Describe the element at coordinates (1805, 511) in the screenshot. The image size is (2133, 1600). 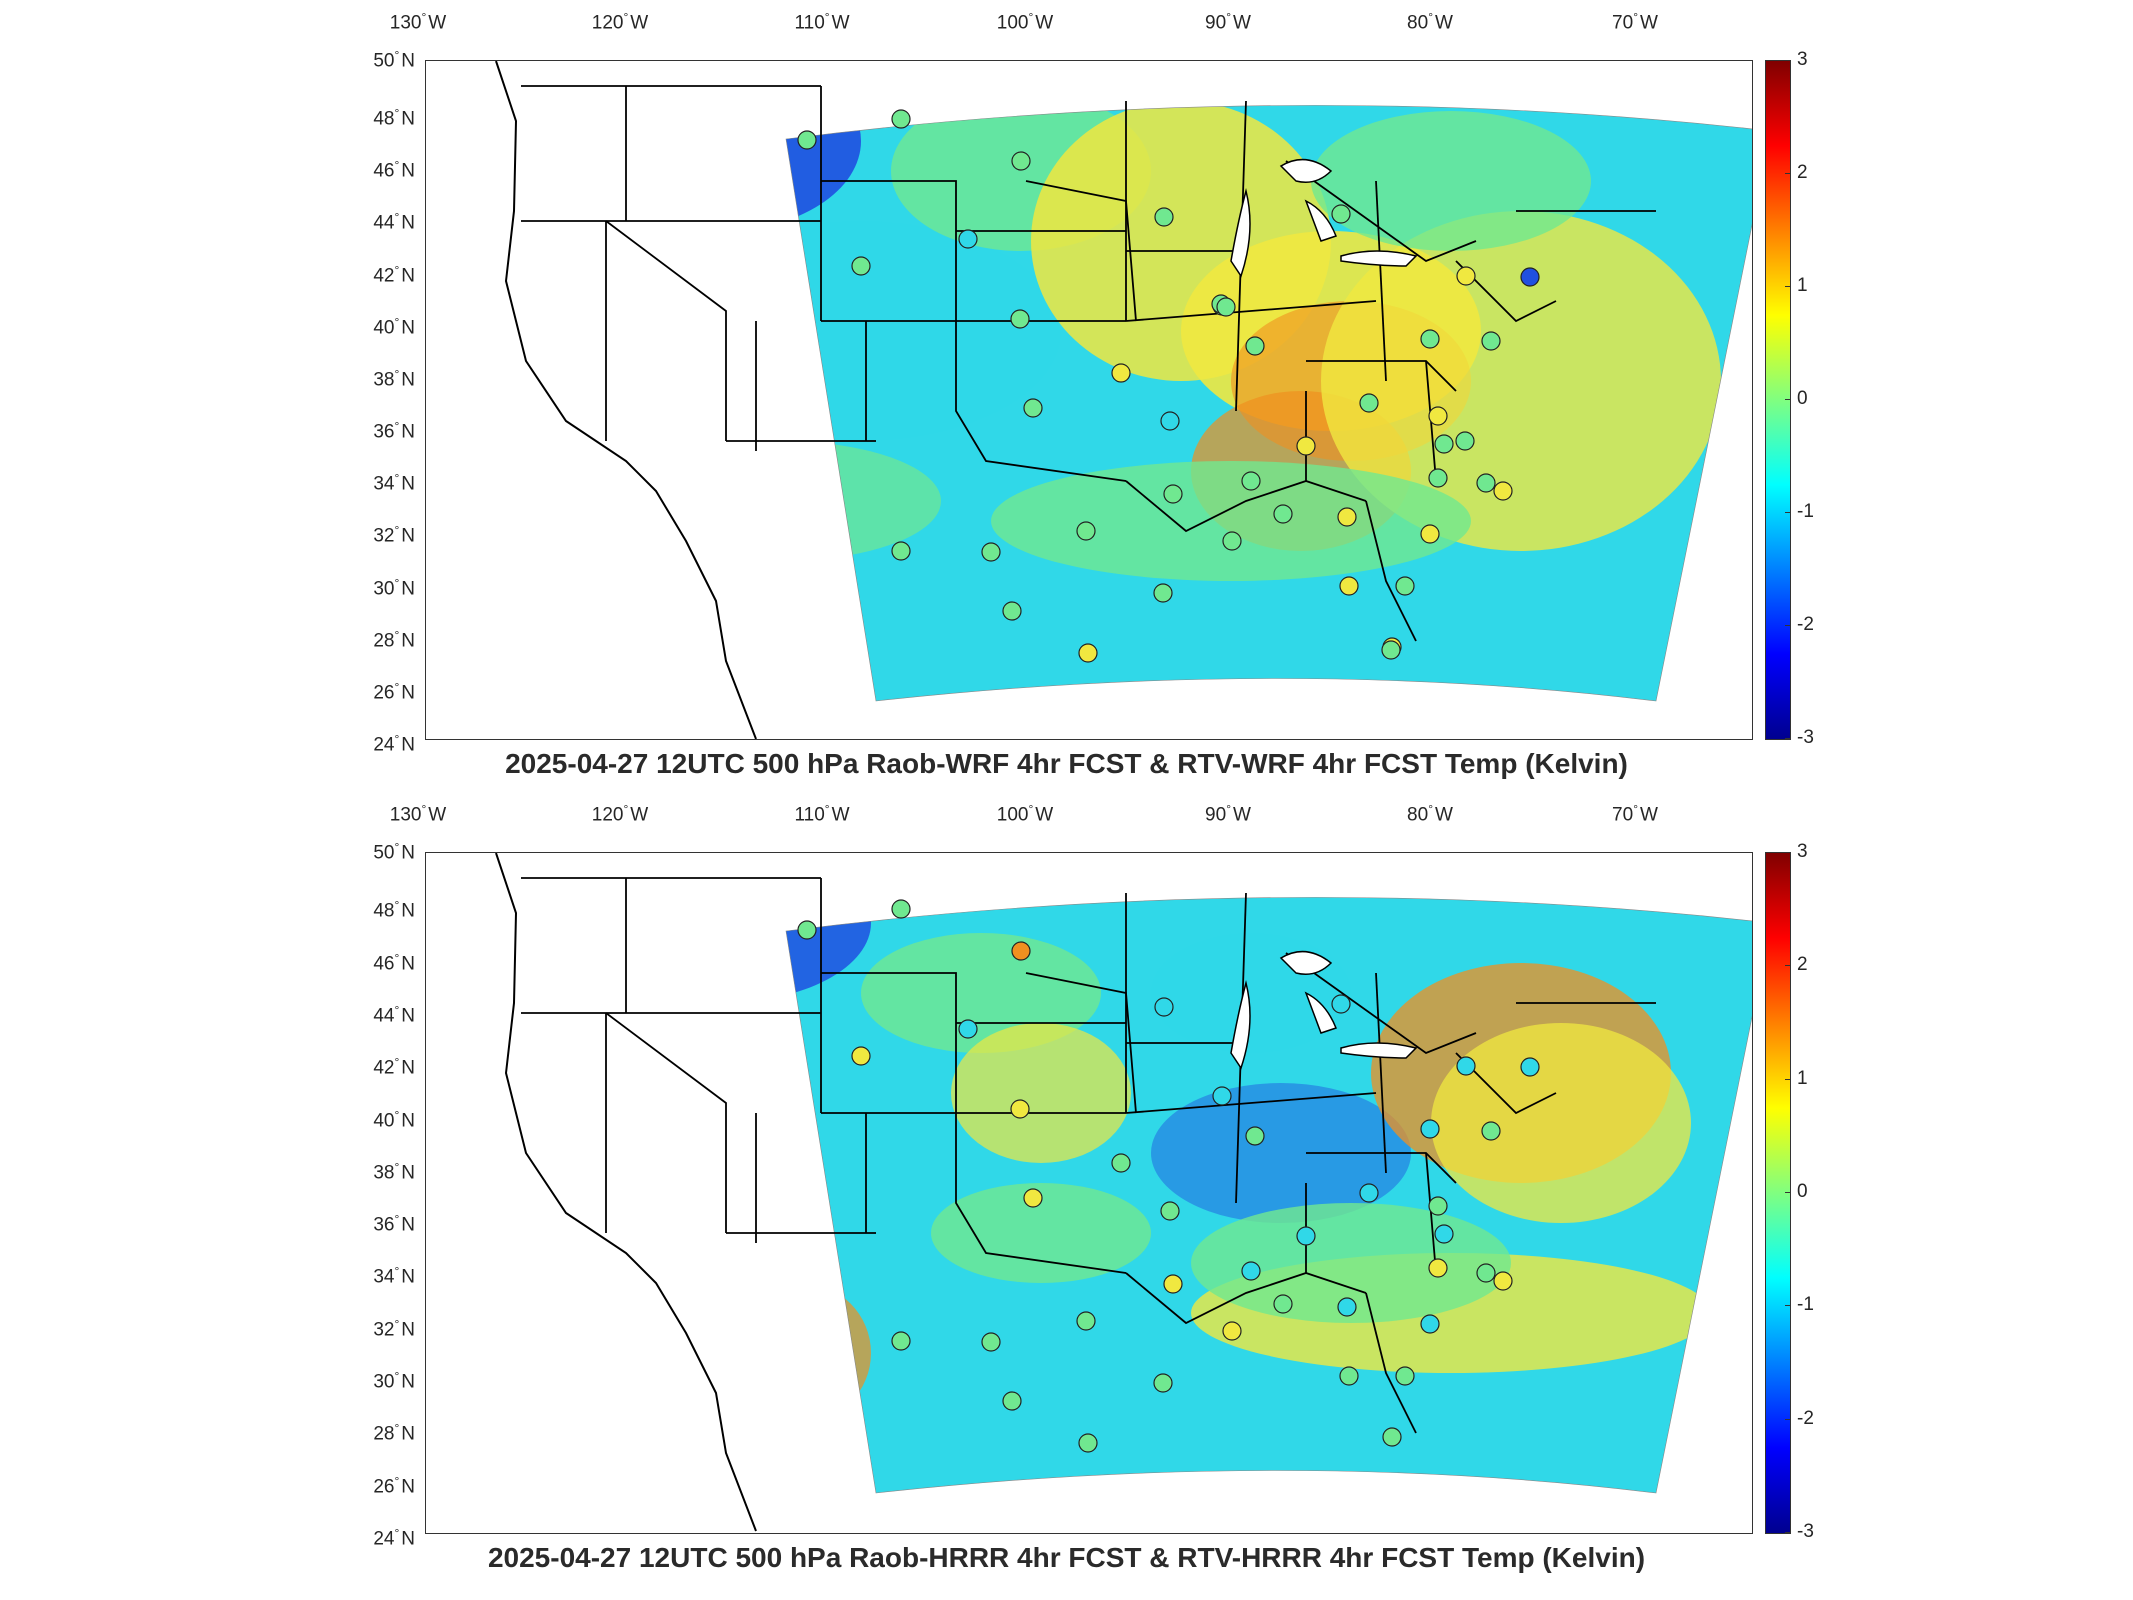
I see `colorbar-tick-label: -1` at that location.